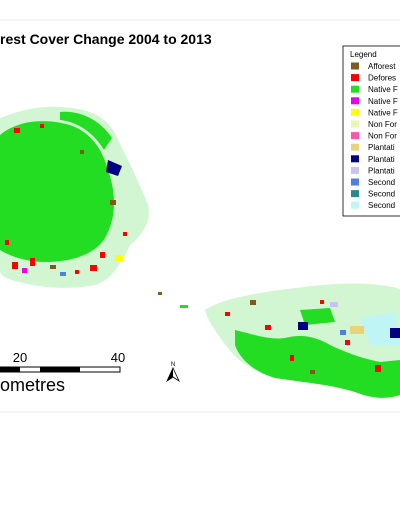 This screenshot has height=516, width=400. I want to click on scale-label: 40, so click(118, 357).